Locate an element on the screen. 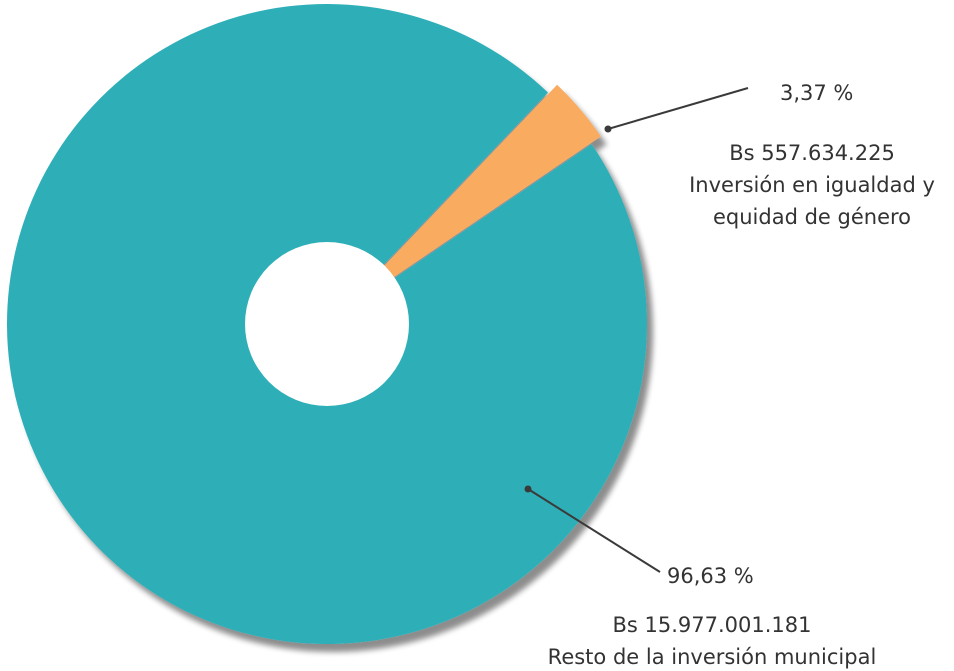 This screenshot has height=671, width=954. description-line2-gender: equidad de género is located at coordinates (812, 217).